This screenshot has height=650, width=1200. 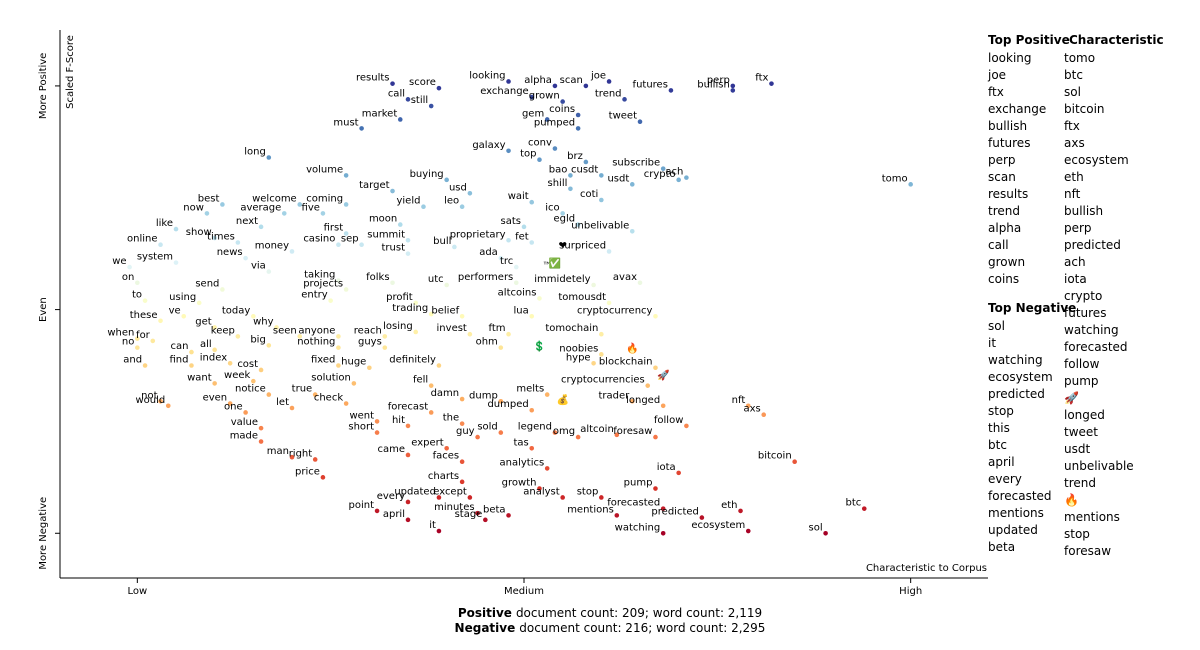 I want to click on point-label: trc, so click(x=506, y=261).